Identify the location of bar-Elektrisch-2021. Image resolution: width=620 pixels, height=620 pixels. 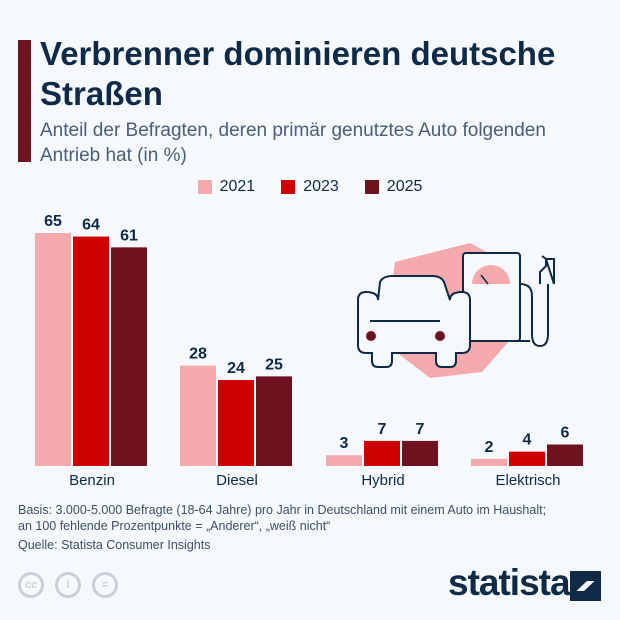
(489, 462).